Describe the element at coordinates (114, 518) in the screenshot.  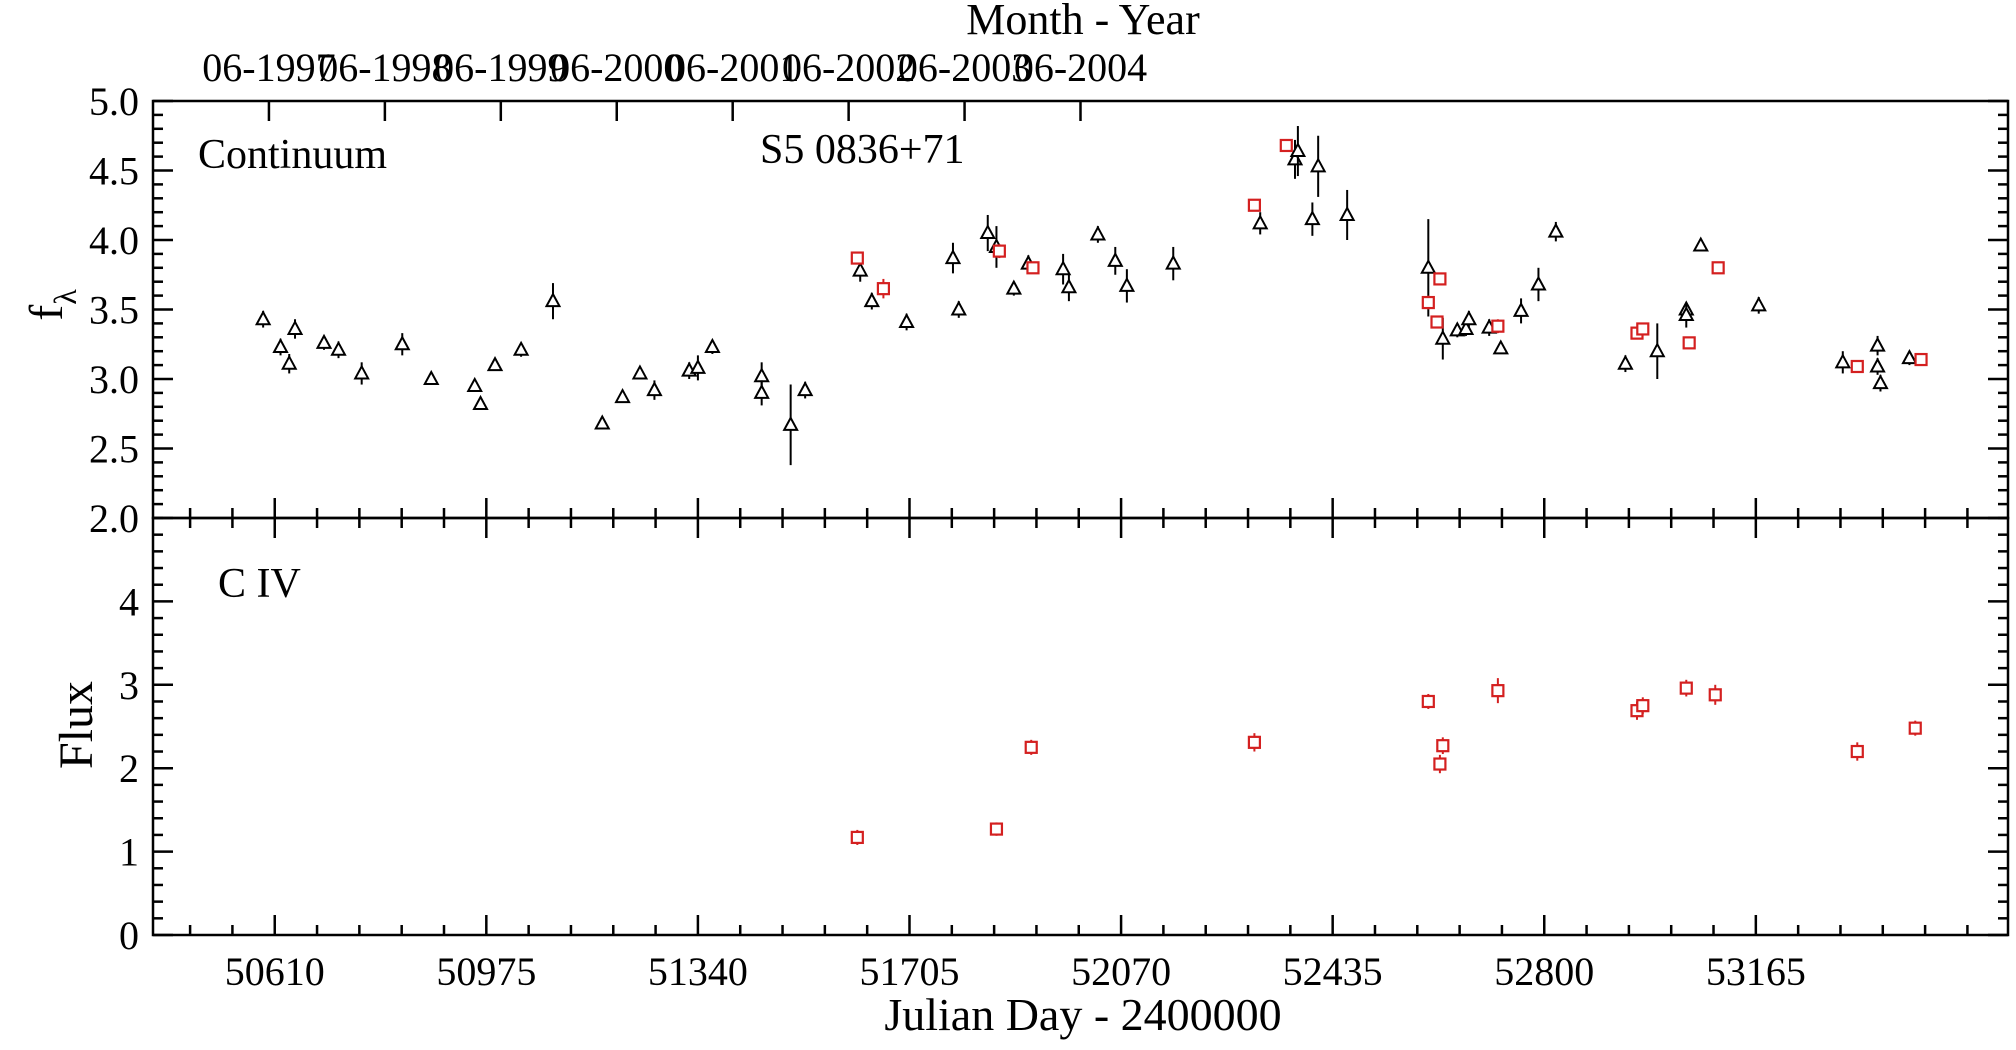
I see `y-tick-label: 2.0` at that location.